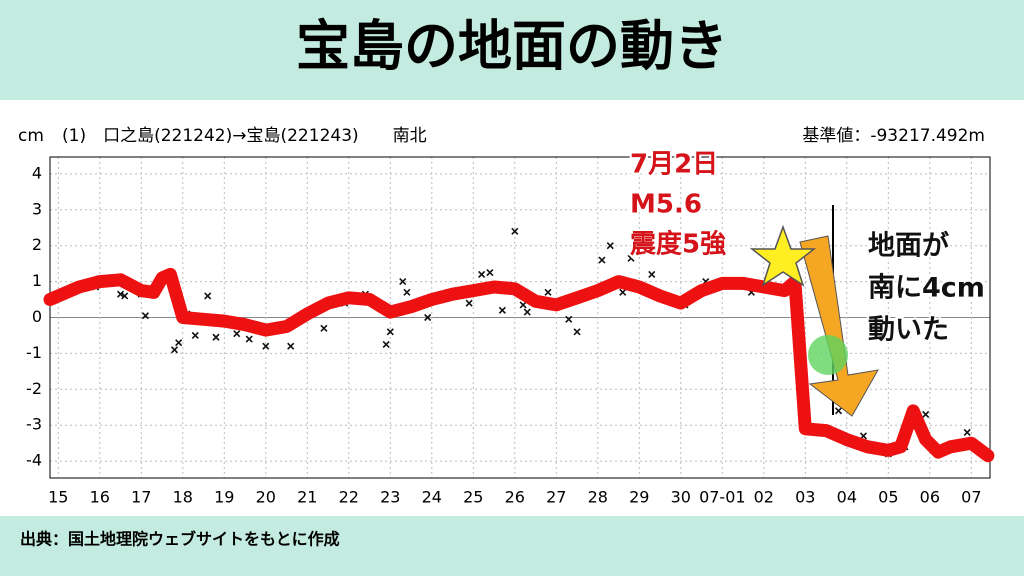 The width and height of the screenshot is (1024, 576). What do you see at coordinates (515, 497) in the screenshot?
I see `x-tick-label: 26` at bounding box center [515, 497].